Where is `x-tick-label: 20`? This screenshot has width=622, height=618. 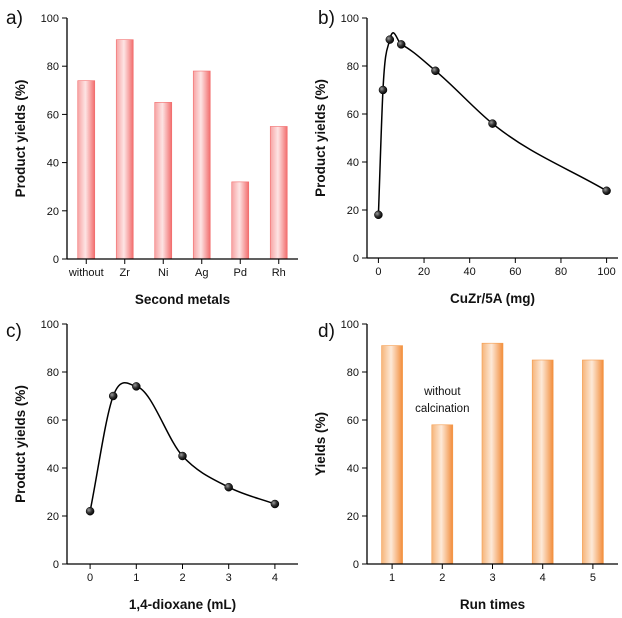
x-tick-label: 20 is located at coordinates (424, 272).